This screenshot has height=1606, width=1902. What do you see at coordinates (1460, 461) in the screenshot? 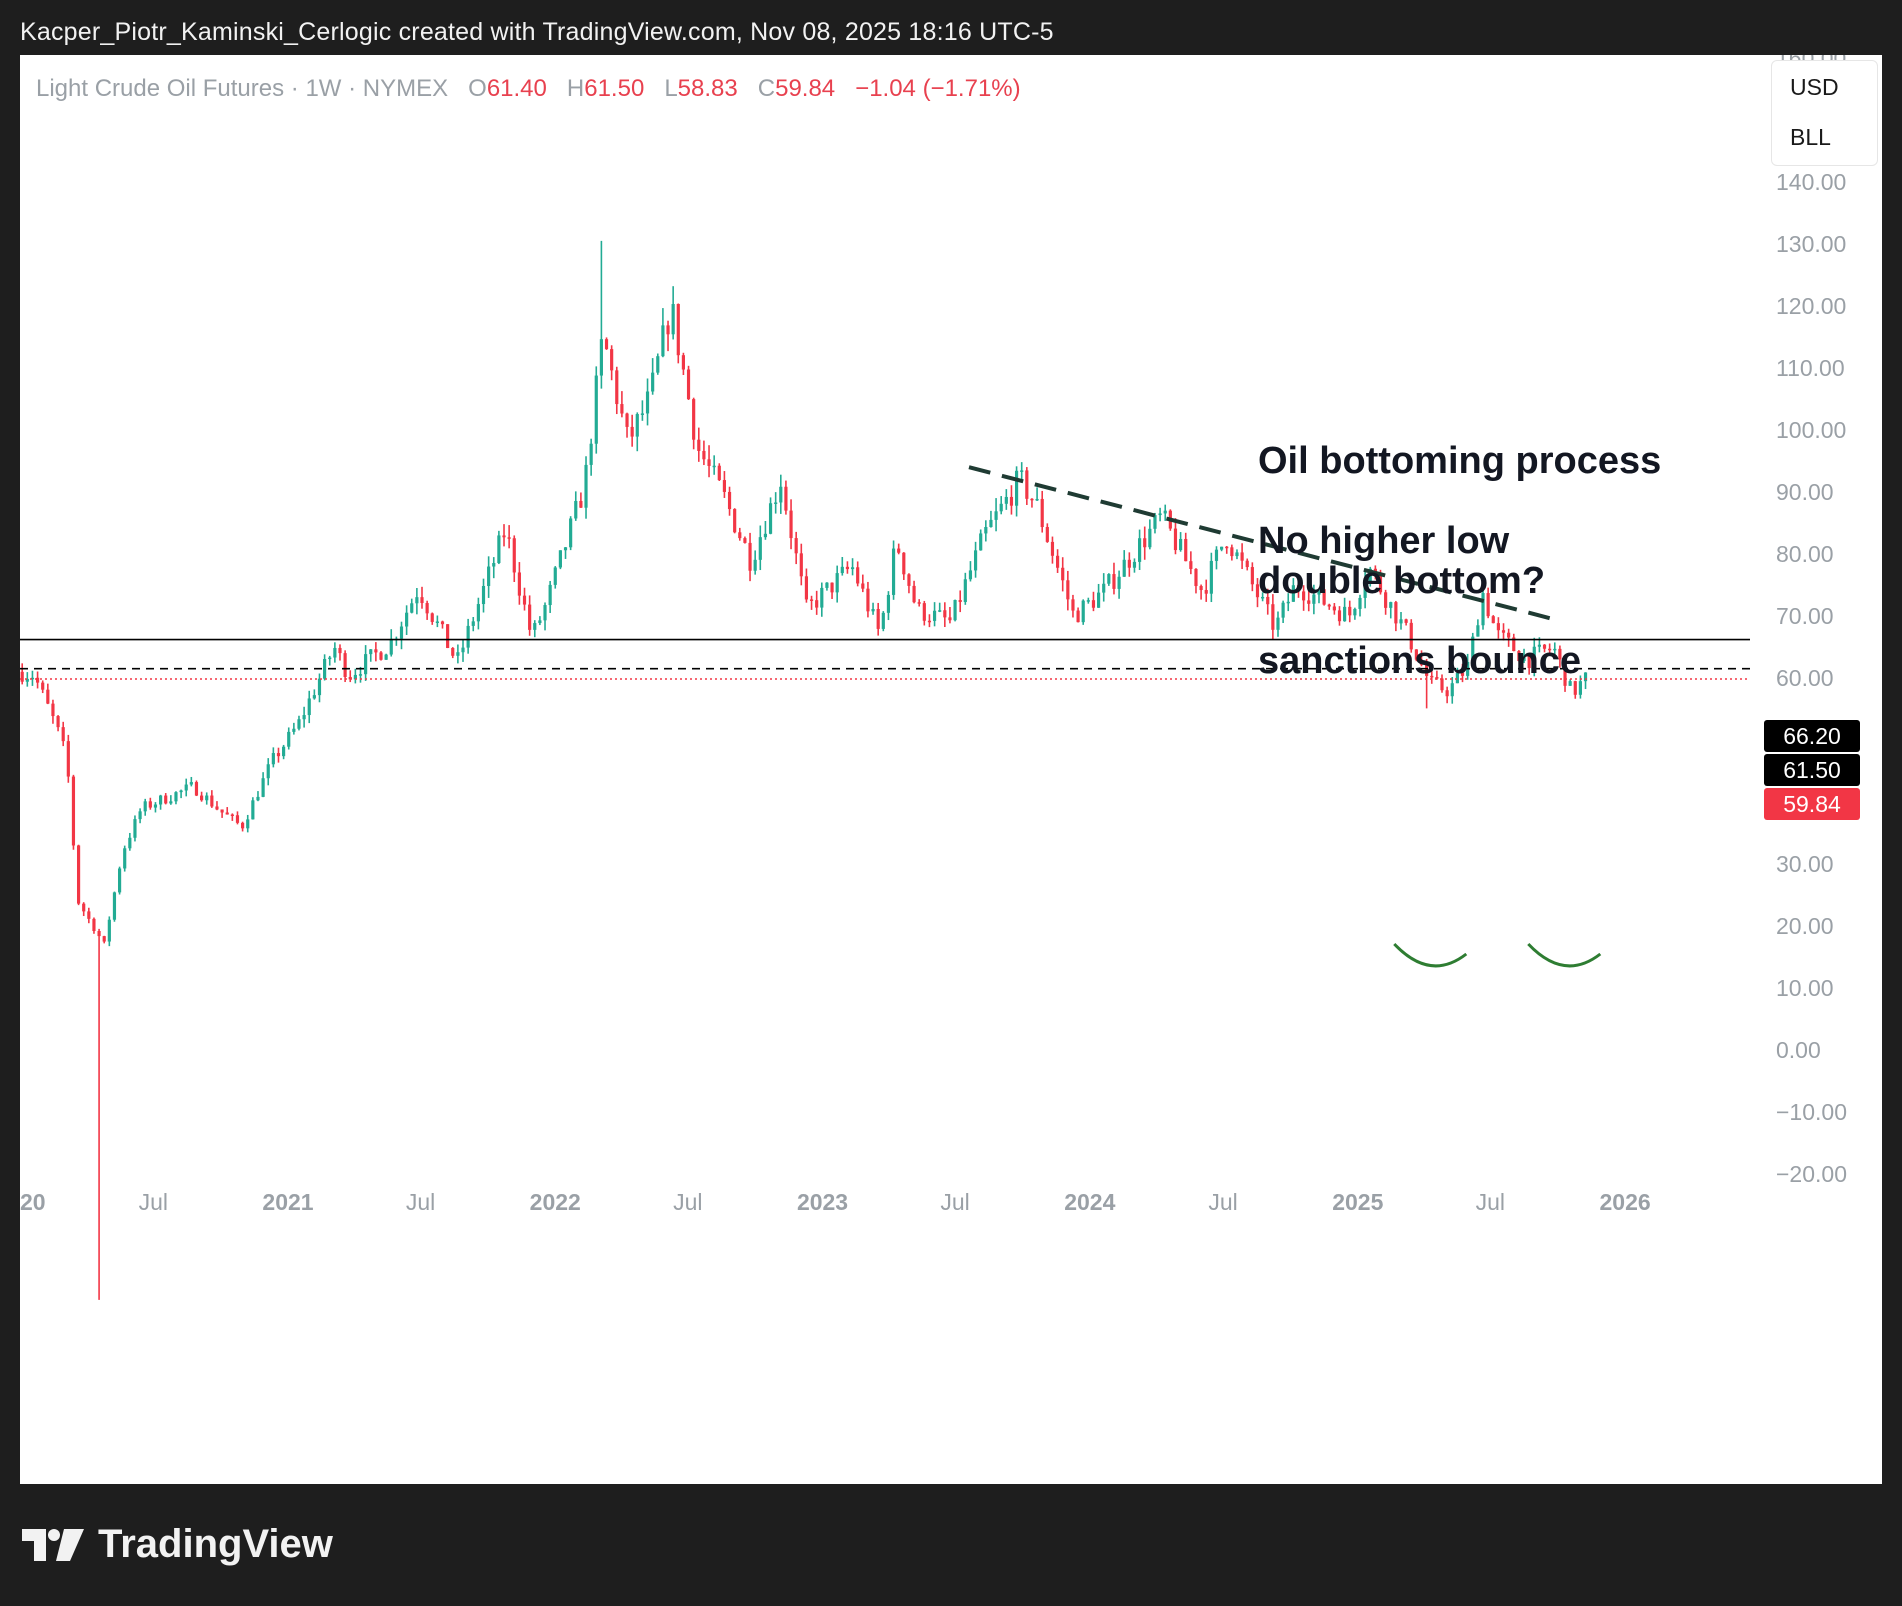
I see `annotation-bottoming: Oil bottoming process` at bounding box center [1460, 461].